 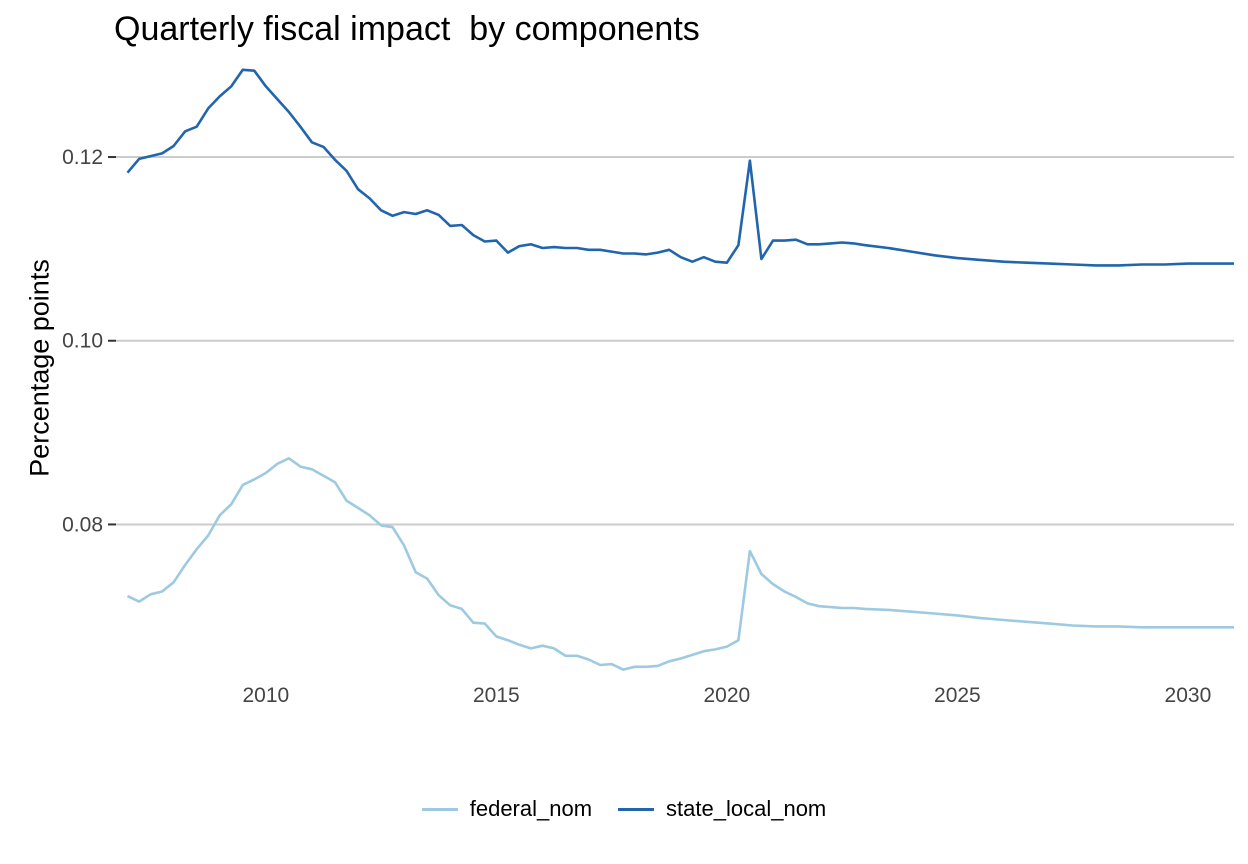 What do you see at coordinates (496, 695) in the screenshot?
I see `x-tick-label: 2015` at bounding box center [496, 695].